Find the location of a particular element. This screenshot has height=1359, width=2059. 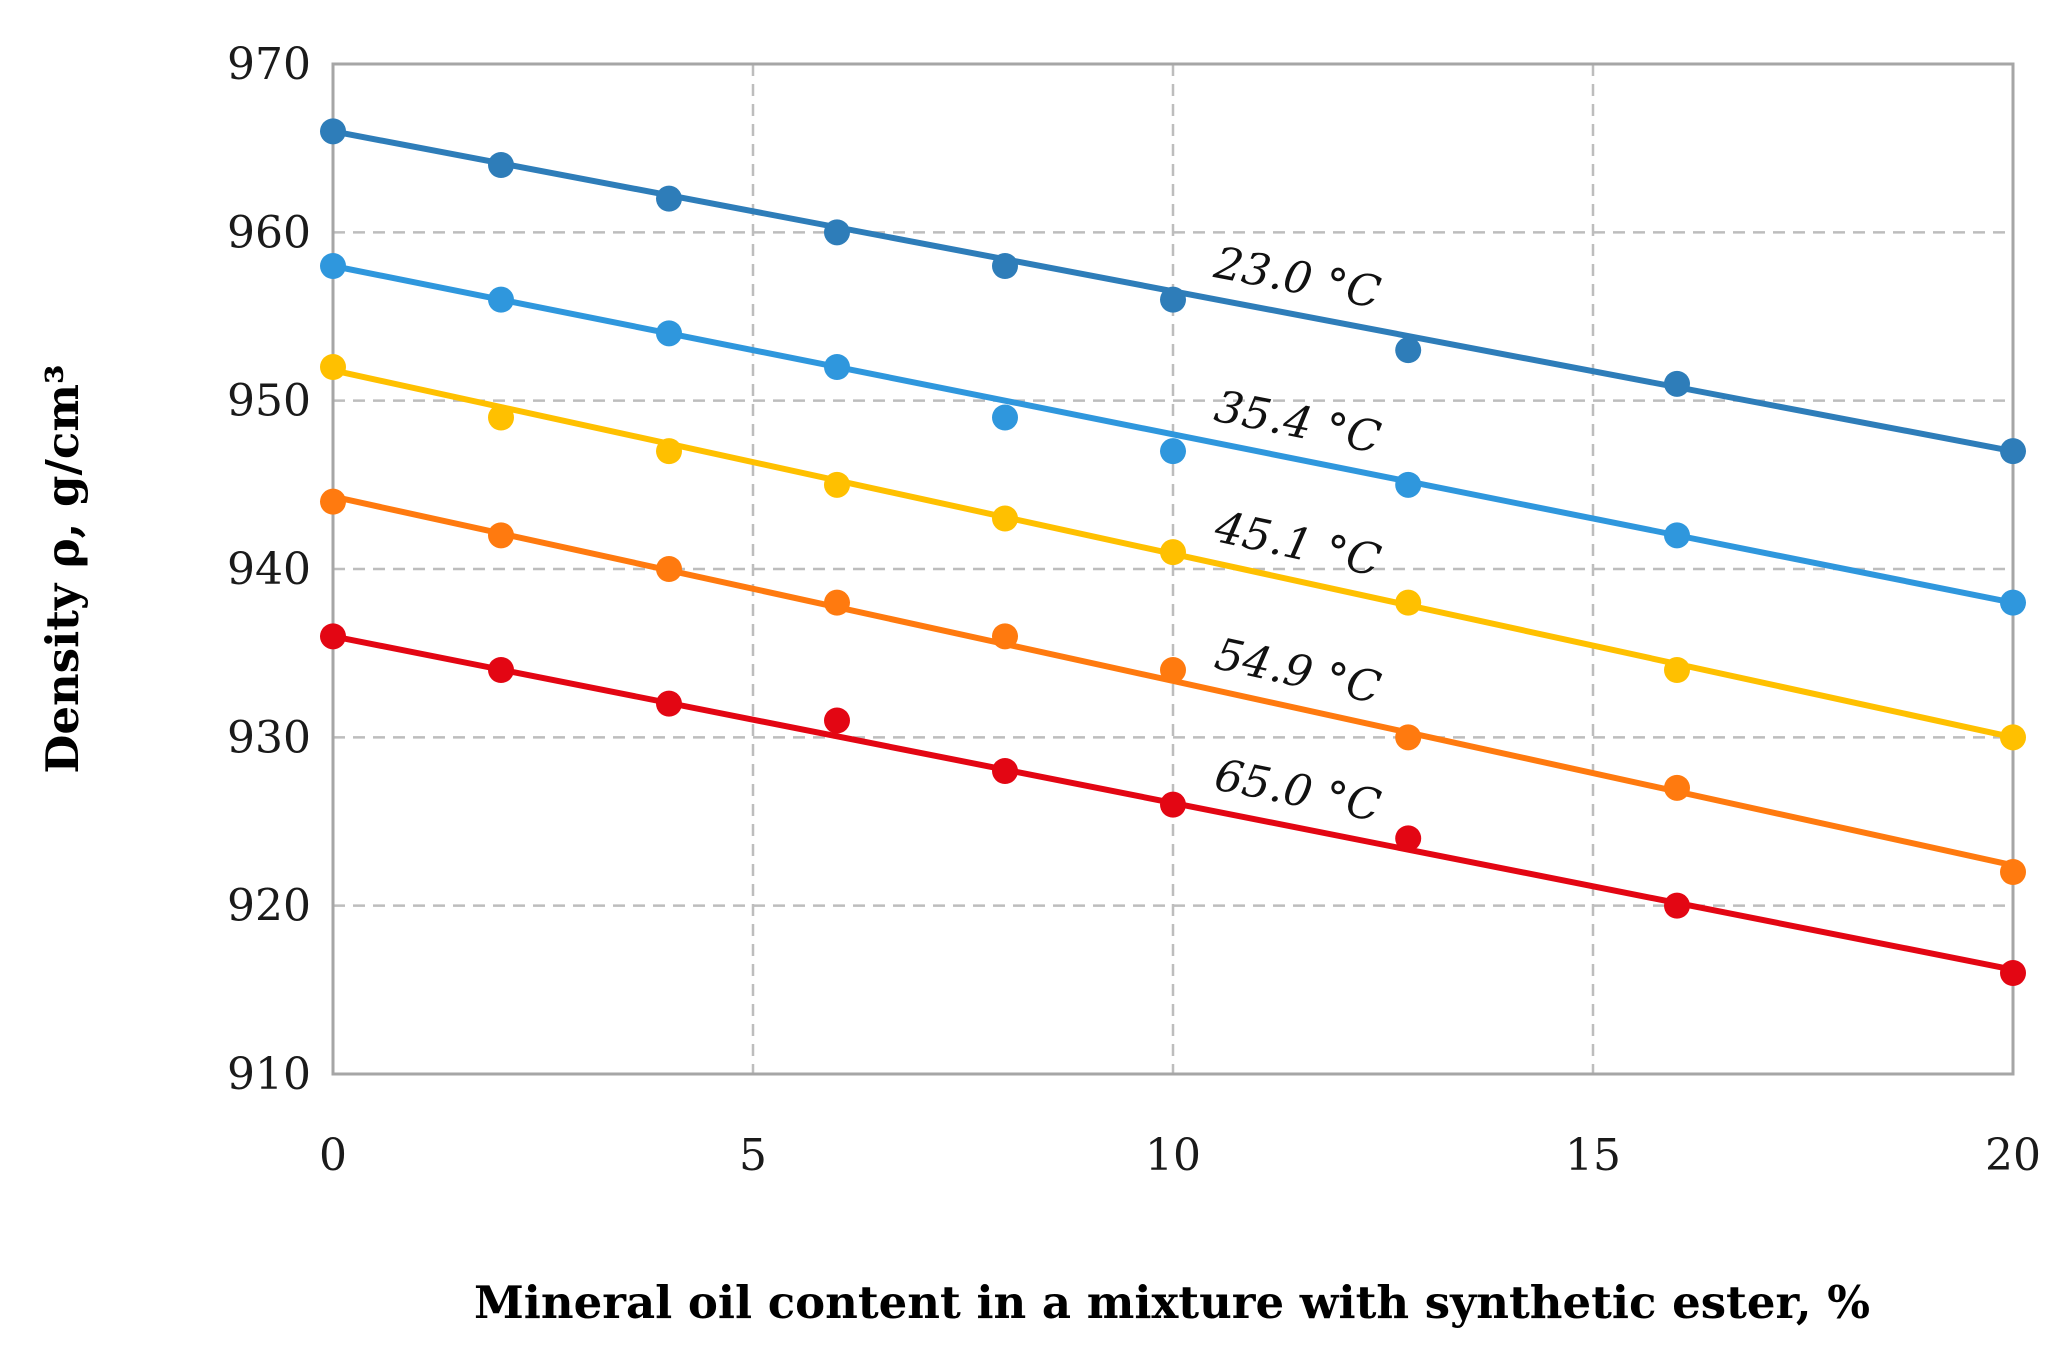

y-axis-title: Density ρ, g/cm³ is located at coordinates (62, 568).